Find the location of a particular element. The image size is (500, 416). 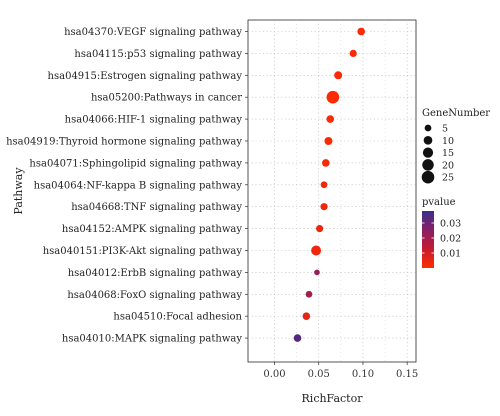

category-label: hsa04064:NF-kappa B signaling pathway is located at coordinates (138, 185).